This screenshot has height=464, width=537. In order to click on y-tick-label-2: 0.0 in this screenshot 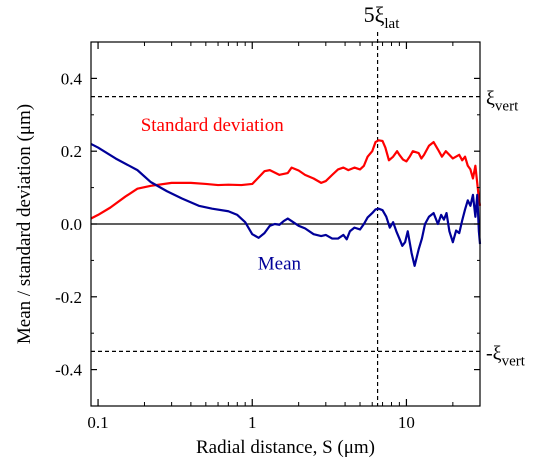, I will do `click(71, 224)`.